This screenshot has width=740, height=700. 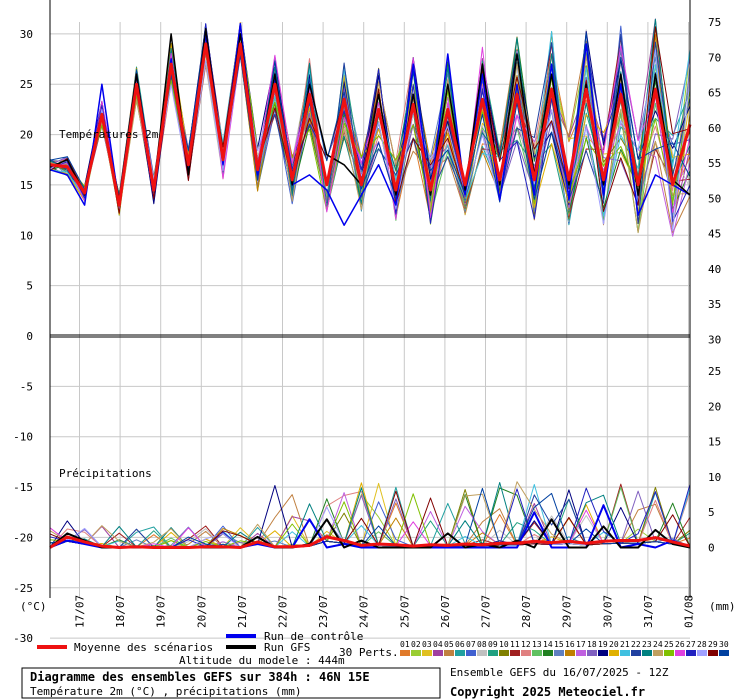 What do you see at coordinates (607, 611) in the screenshot?
I see `x-tick-label: 30/07` at bounding box center [607, 611].